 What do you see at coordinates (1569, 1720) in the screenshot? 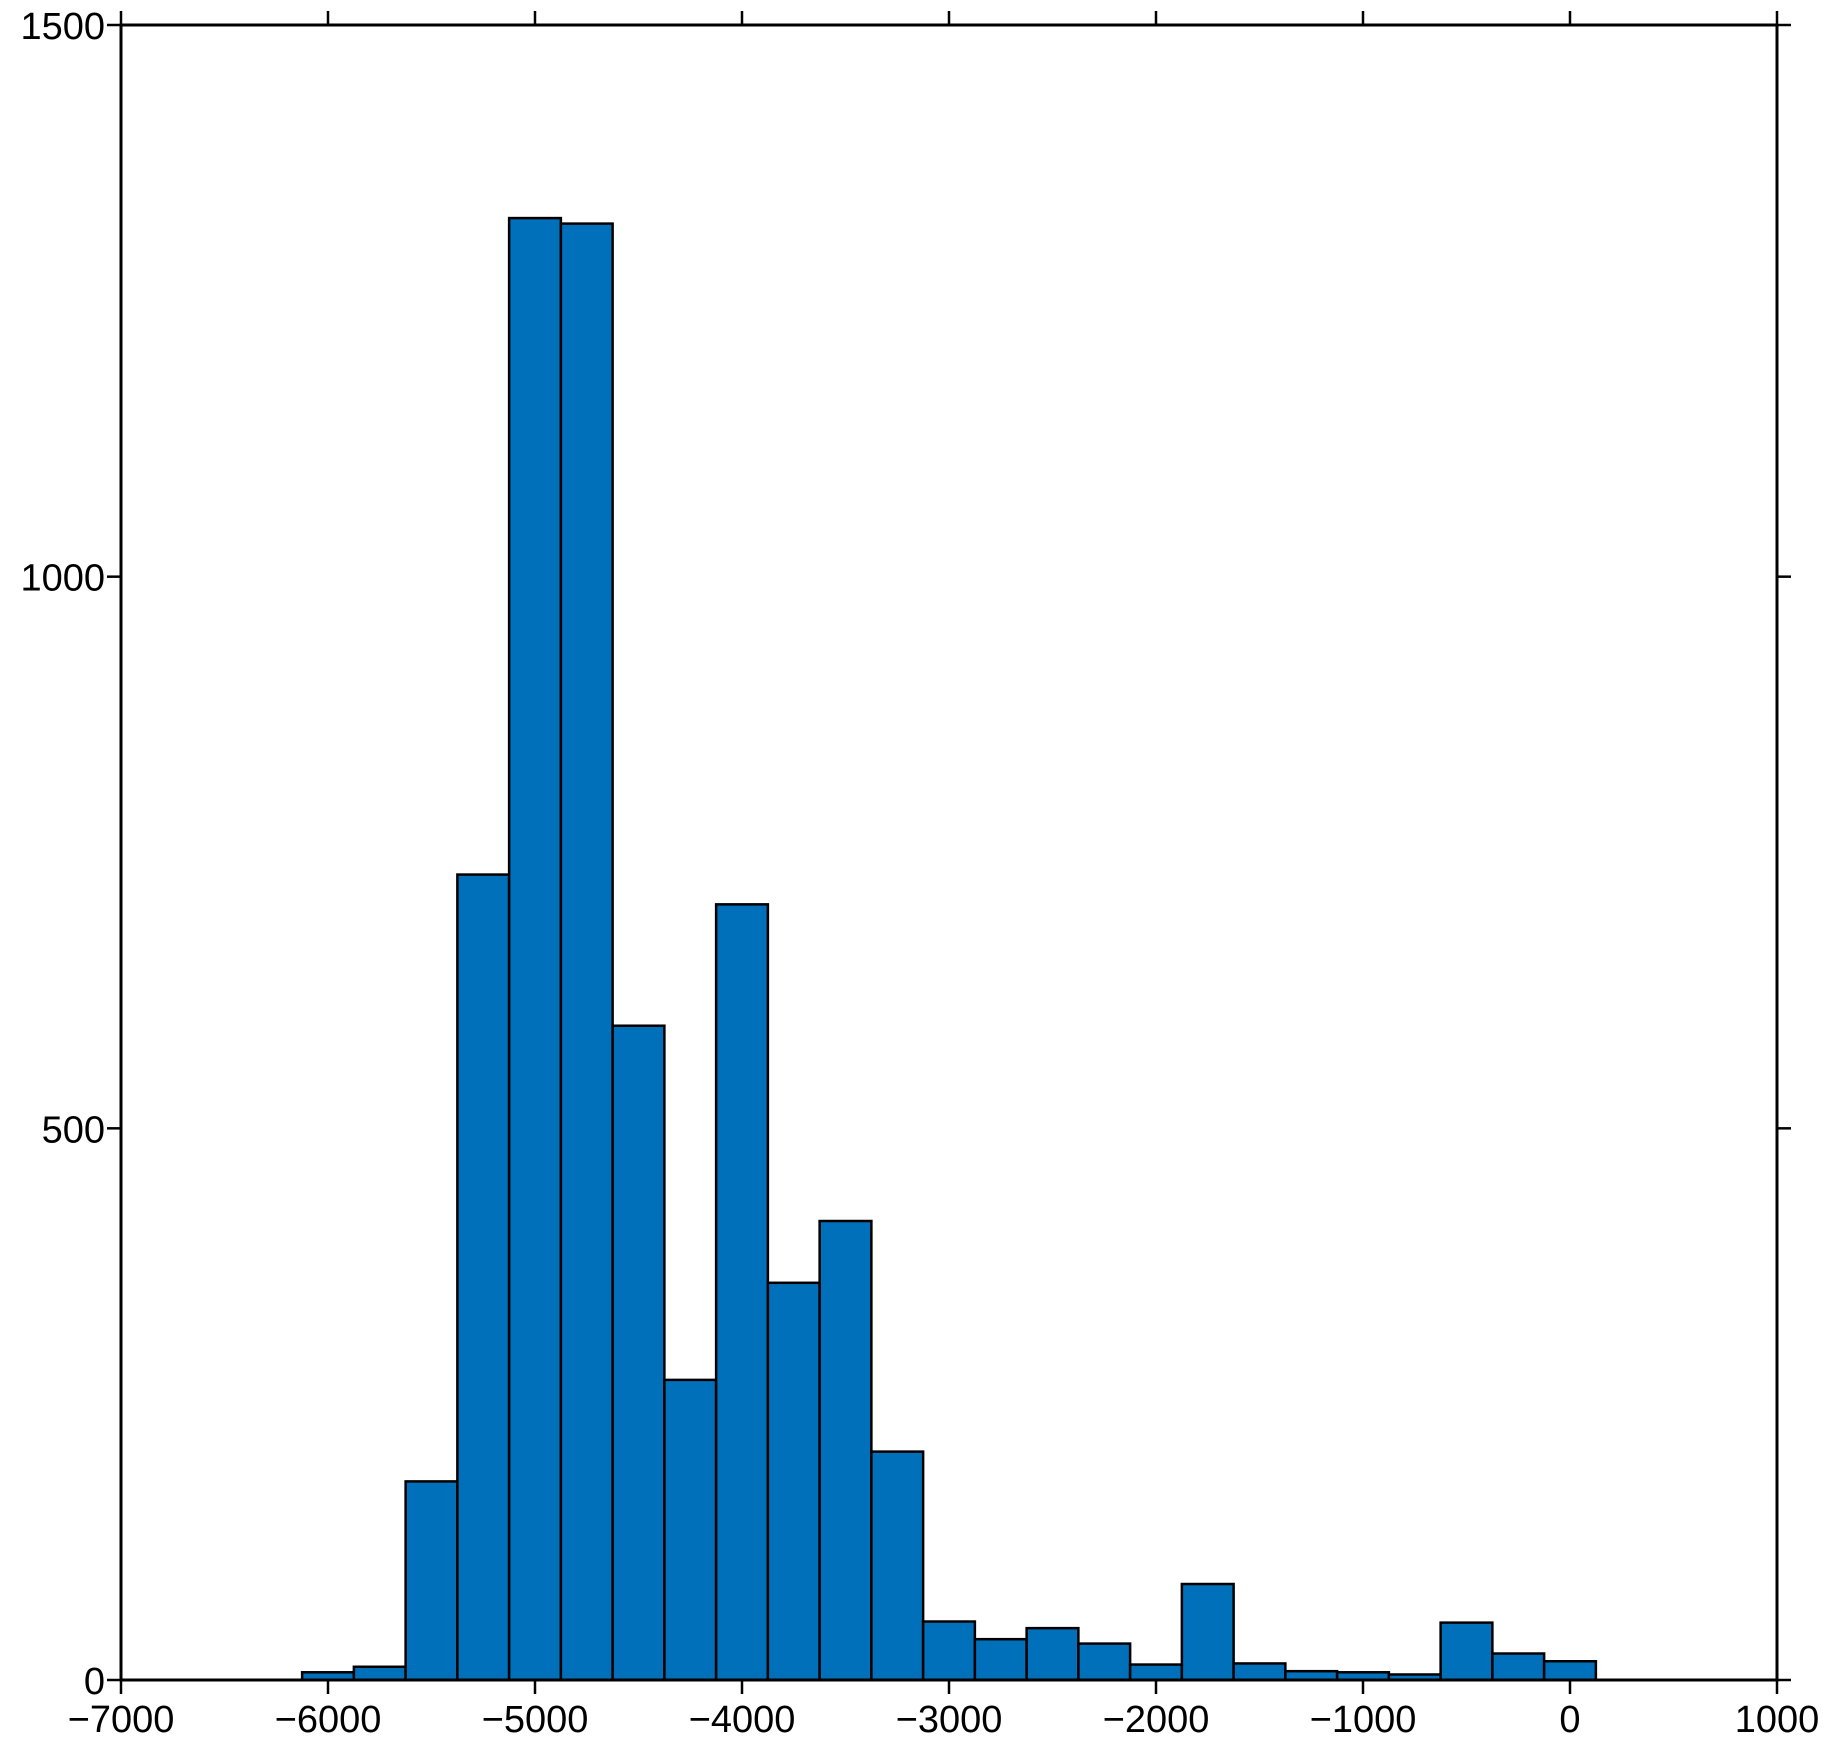
I see `x-tick-label: 0` at bounding box center [1569, 1720].